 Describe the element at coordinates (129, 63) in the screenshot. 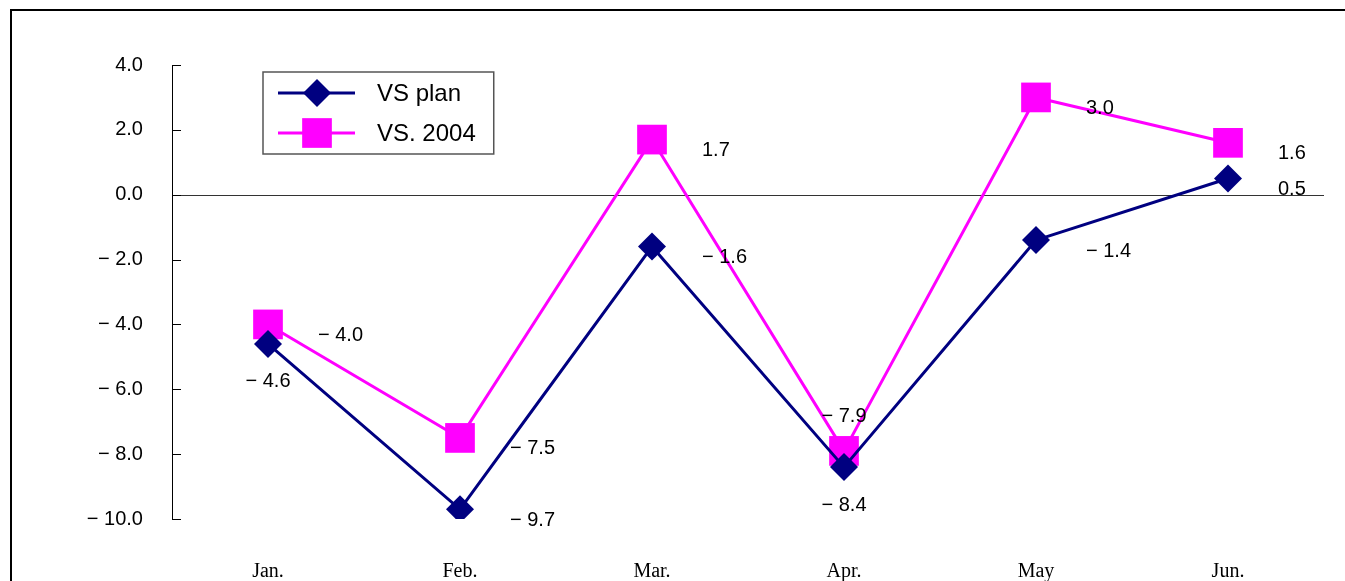

I see `y-tick-label: 4.0` at that location.